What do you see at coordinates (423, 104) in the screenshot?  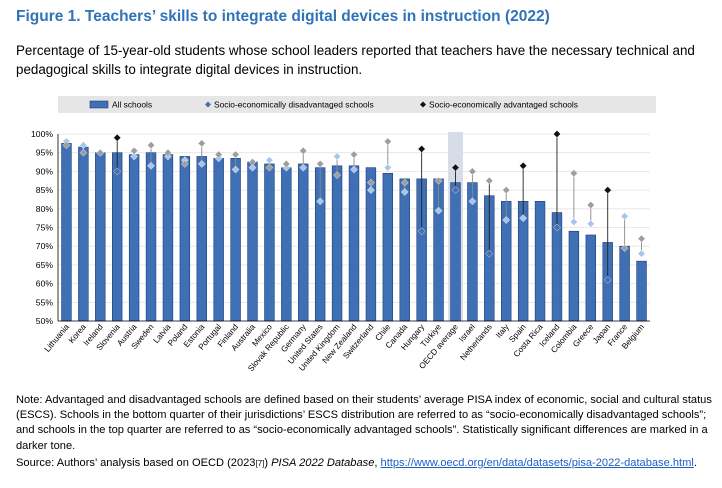 I see `legend-swatch-diamond-dark` at bounding box center [423, 104].